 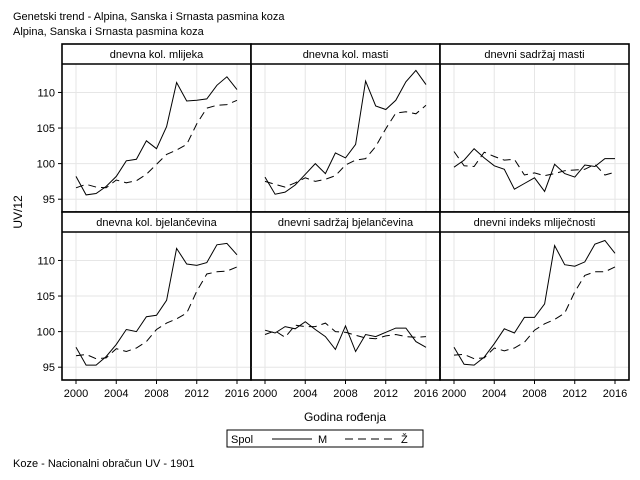 What do you see at coordinates (534, 128) in the screenshot?
I see `panel-3: dnevni sadržaj masti` at bounding box center [534, 128].